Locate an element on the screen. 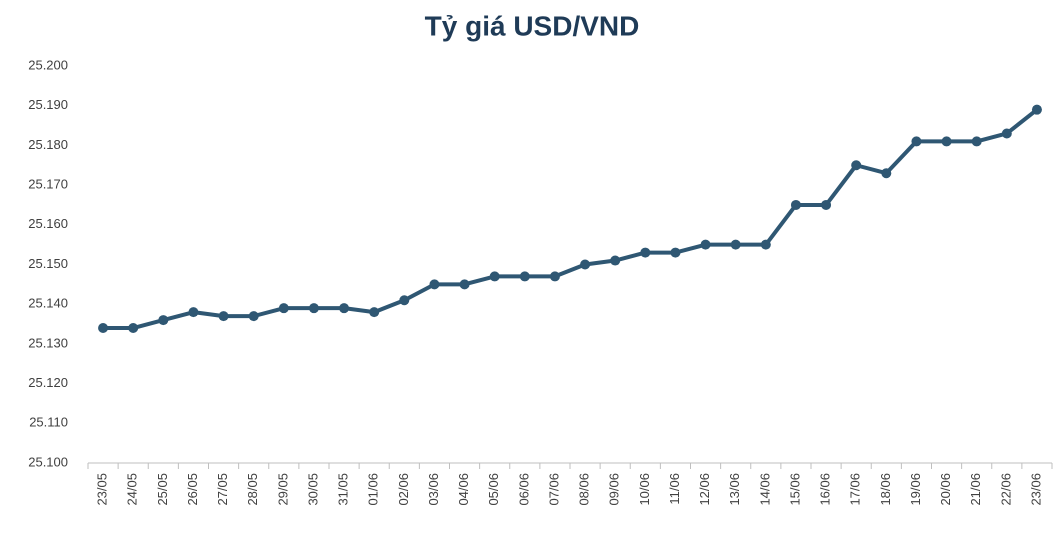 This screenshot has height=542, width=1054. chart-title: Tỷ giá USD/VND is located at coordinates (532, 25).